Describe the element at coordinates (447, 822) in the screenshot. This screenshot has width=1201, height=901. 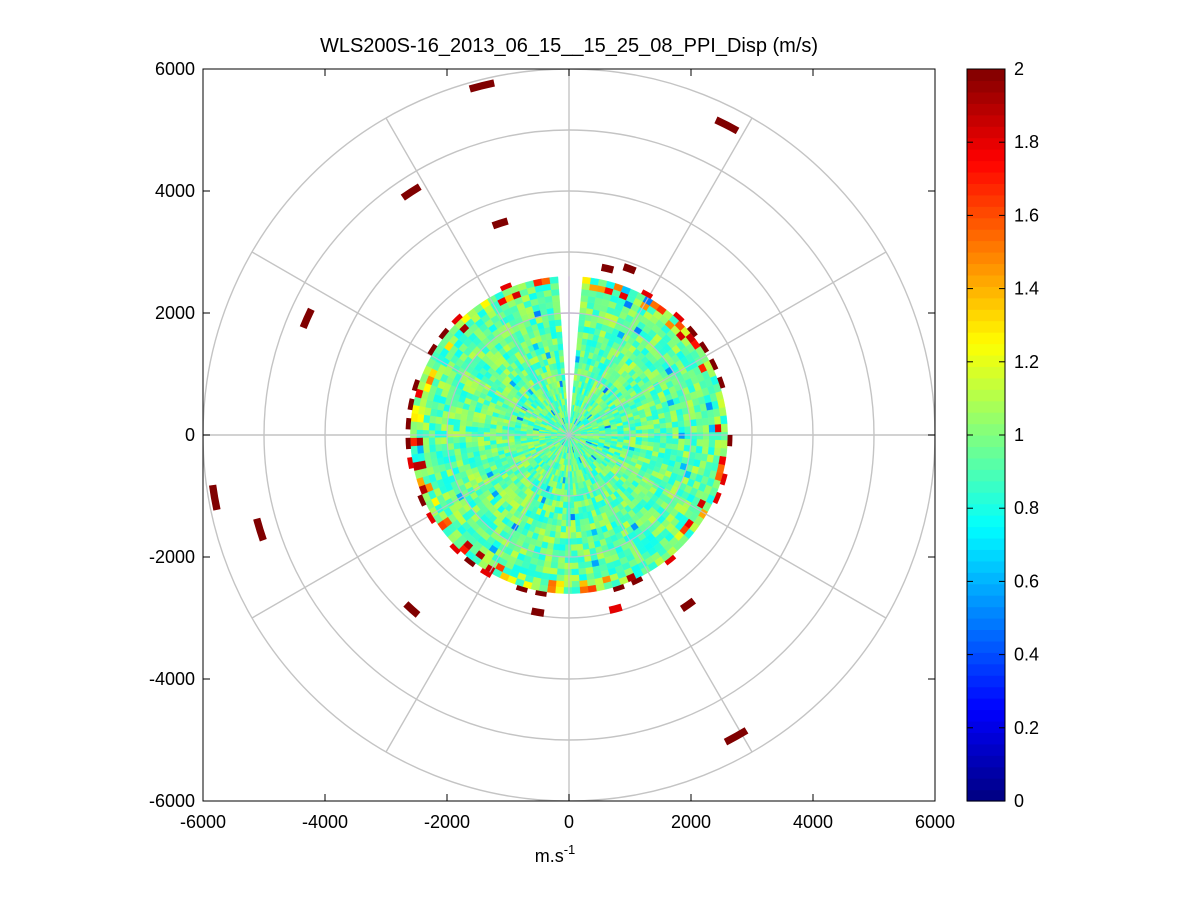
I see `x-tick-label: -2000` at that location.